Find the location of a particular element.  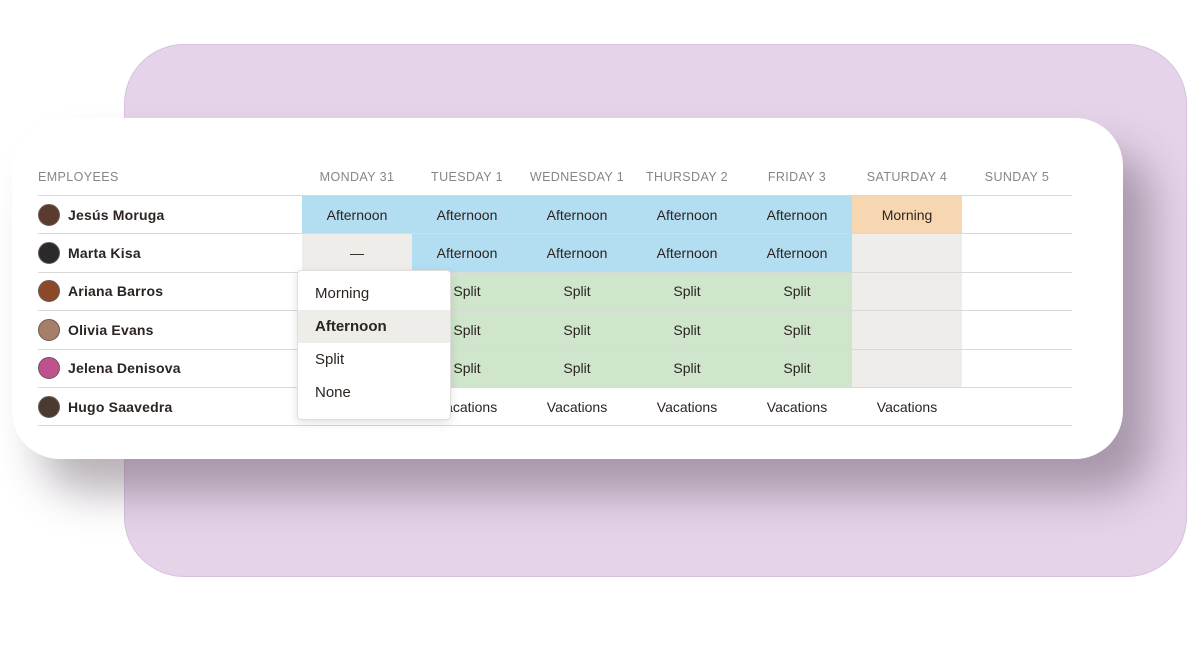

employee-cell: Marta Kisa is located at coordinates (170, 252).